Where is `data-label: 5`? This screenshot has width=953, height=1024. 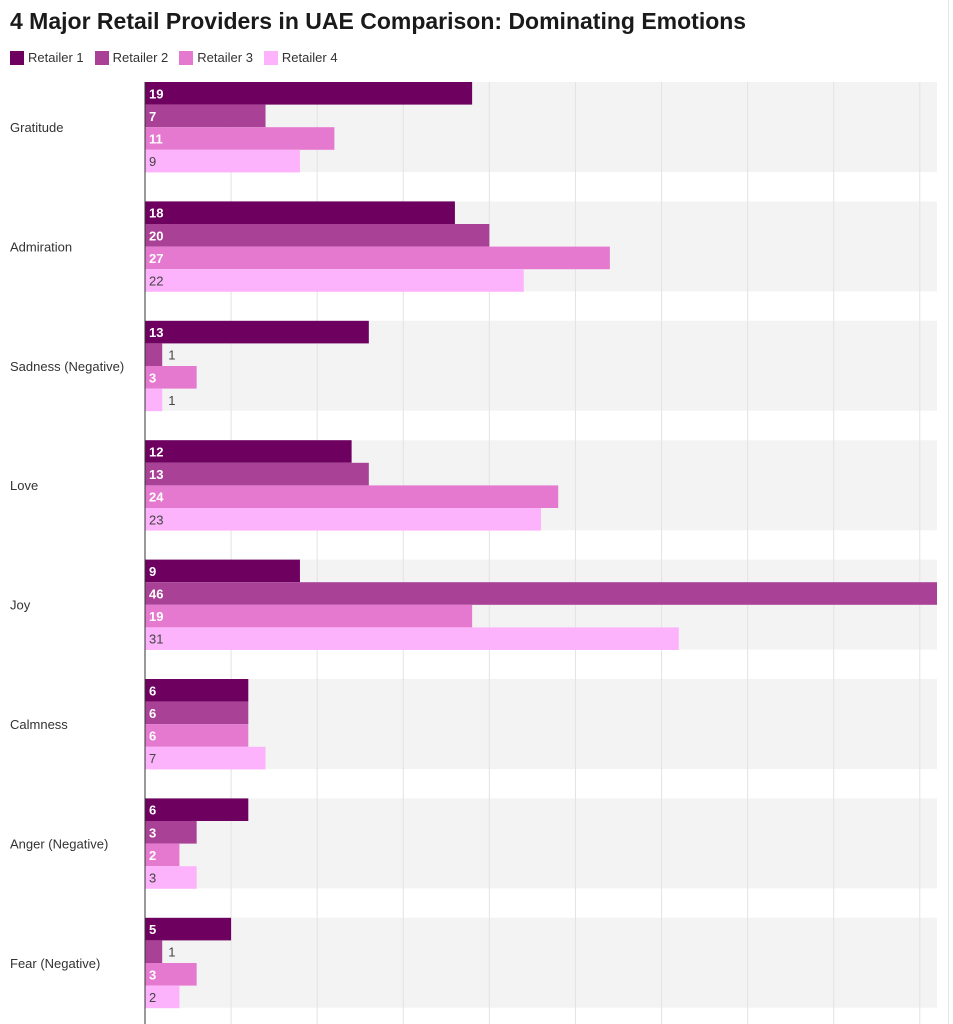
data-label: 5 is located at coordinates (152, 929).